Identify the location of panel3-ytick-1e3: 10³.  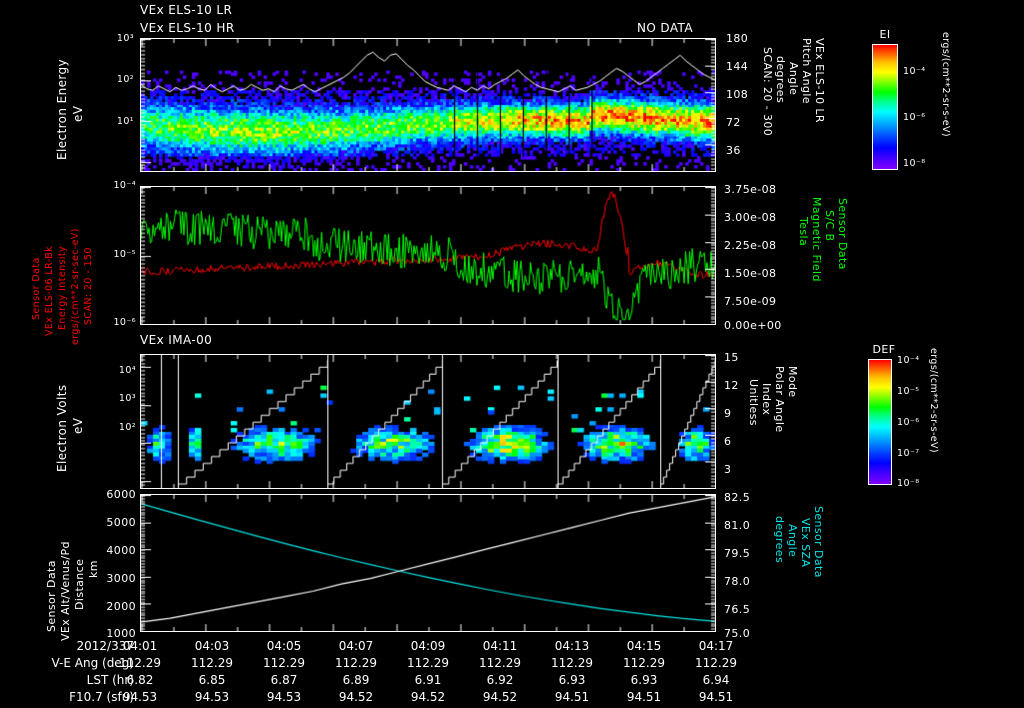
(127, 398).